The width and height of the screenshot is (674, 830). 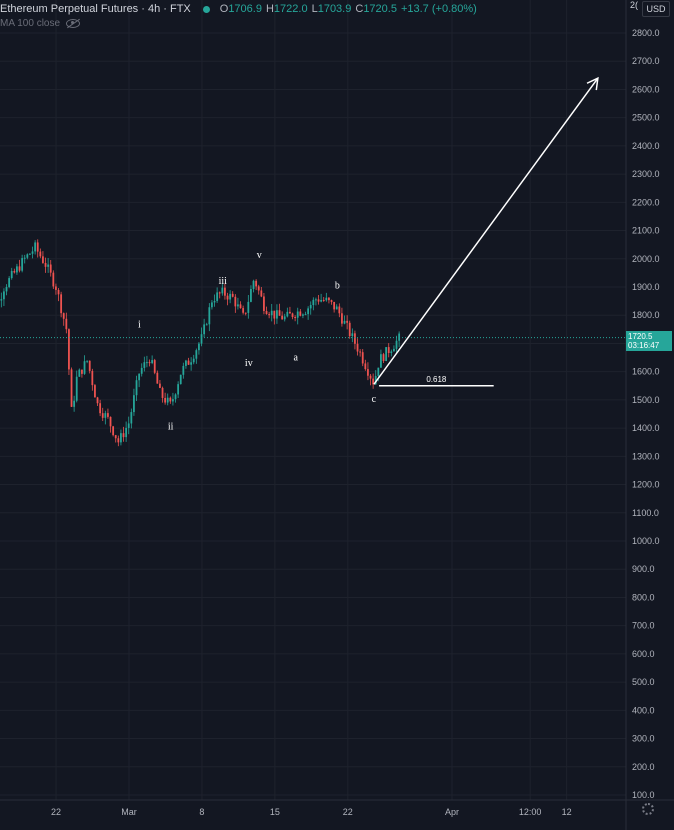 What do you see at coordinates (646, 456) in the screenshot?
I see `y-tick-label: 1300.0` at bounding box center [646, 456].